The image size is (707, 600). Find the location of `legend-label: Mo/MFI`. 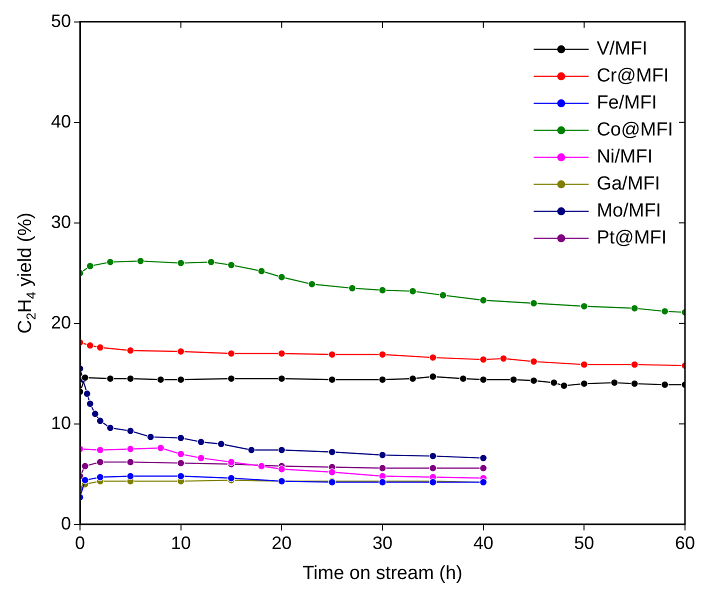

legend-label: Mo/MFI is located at coordinates (629, 211).